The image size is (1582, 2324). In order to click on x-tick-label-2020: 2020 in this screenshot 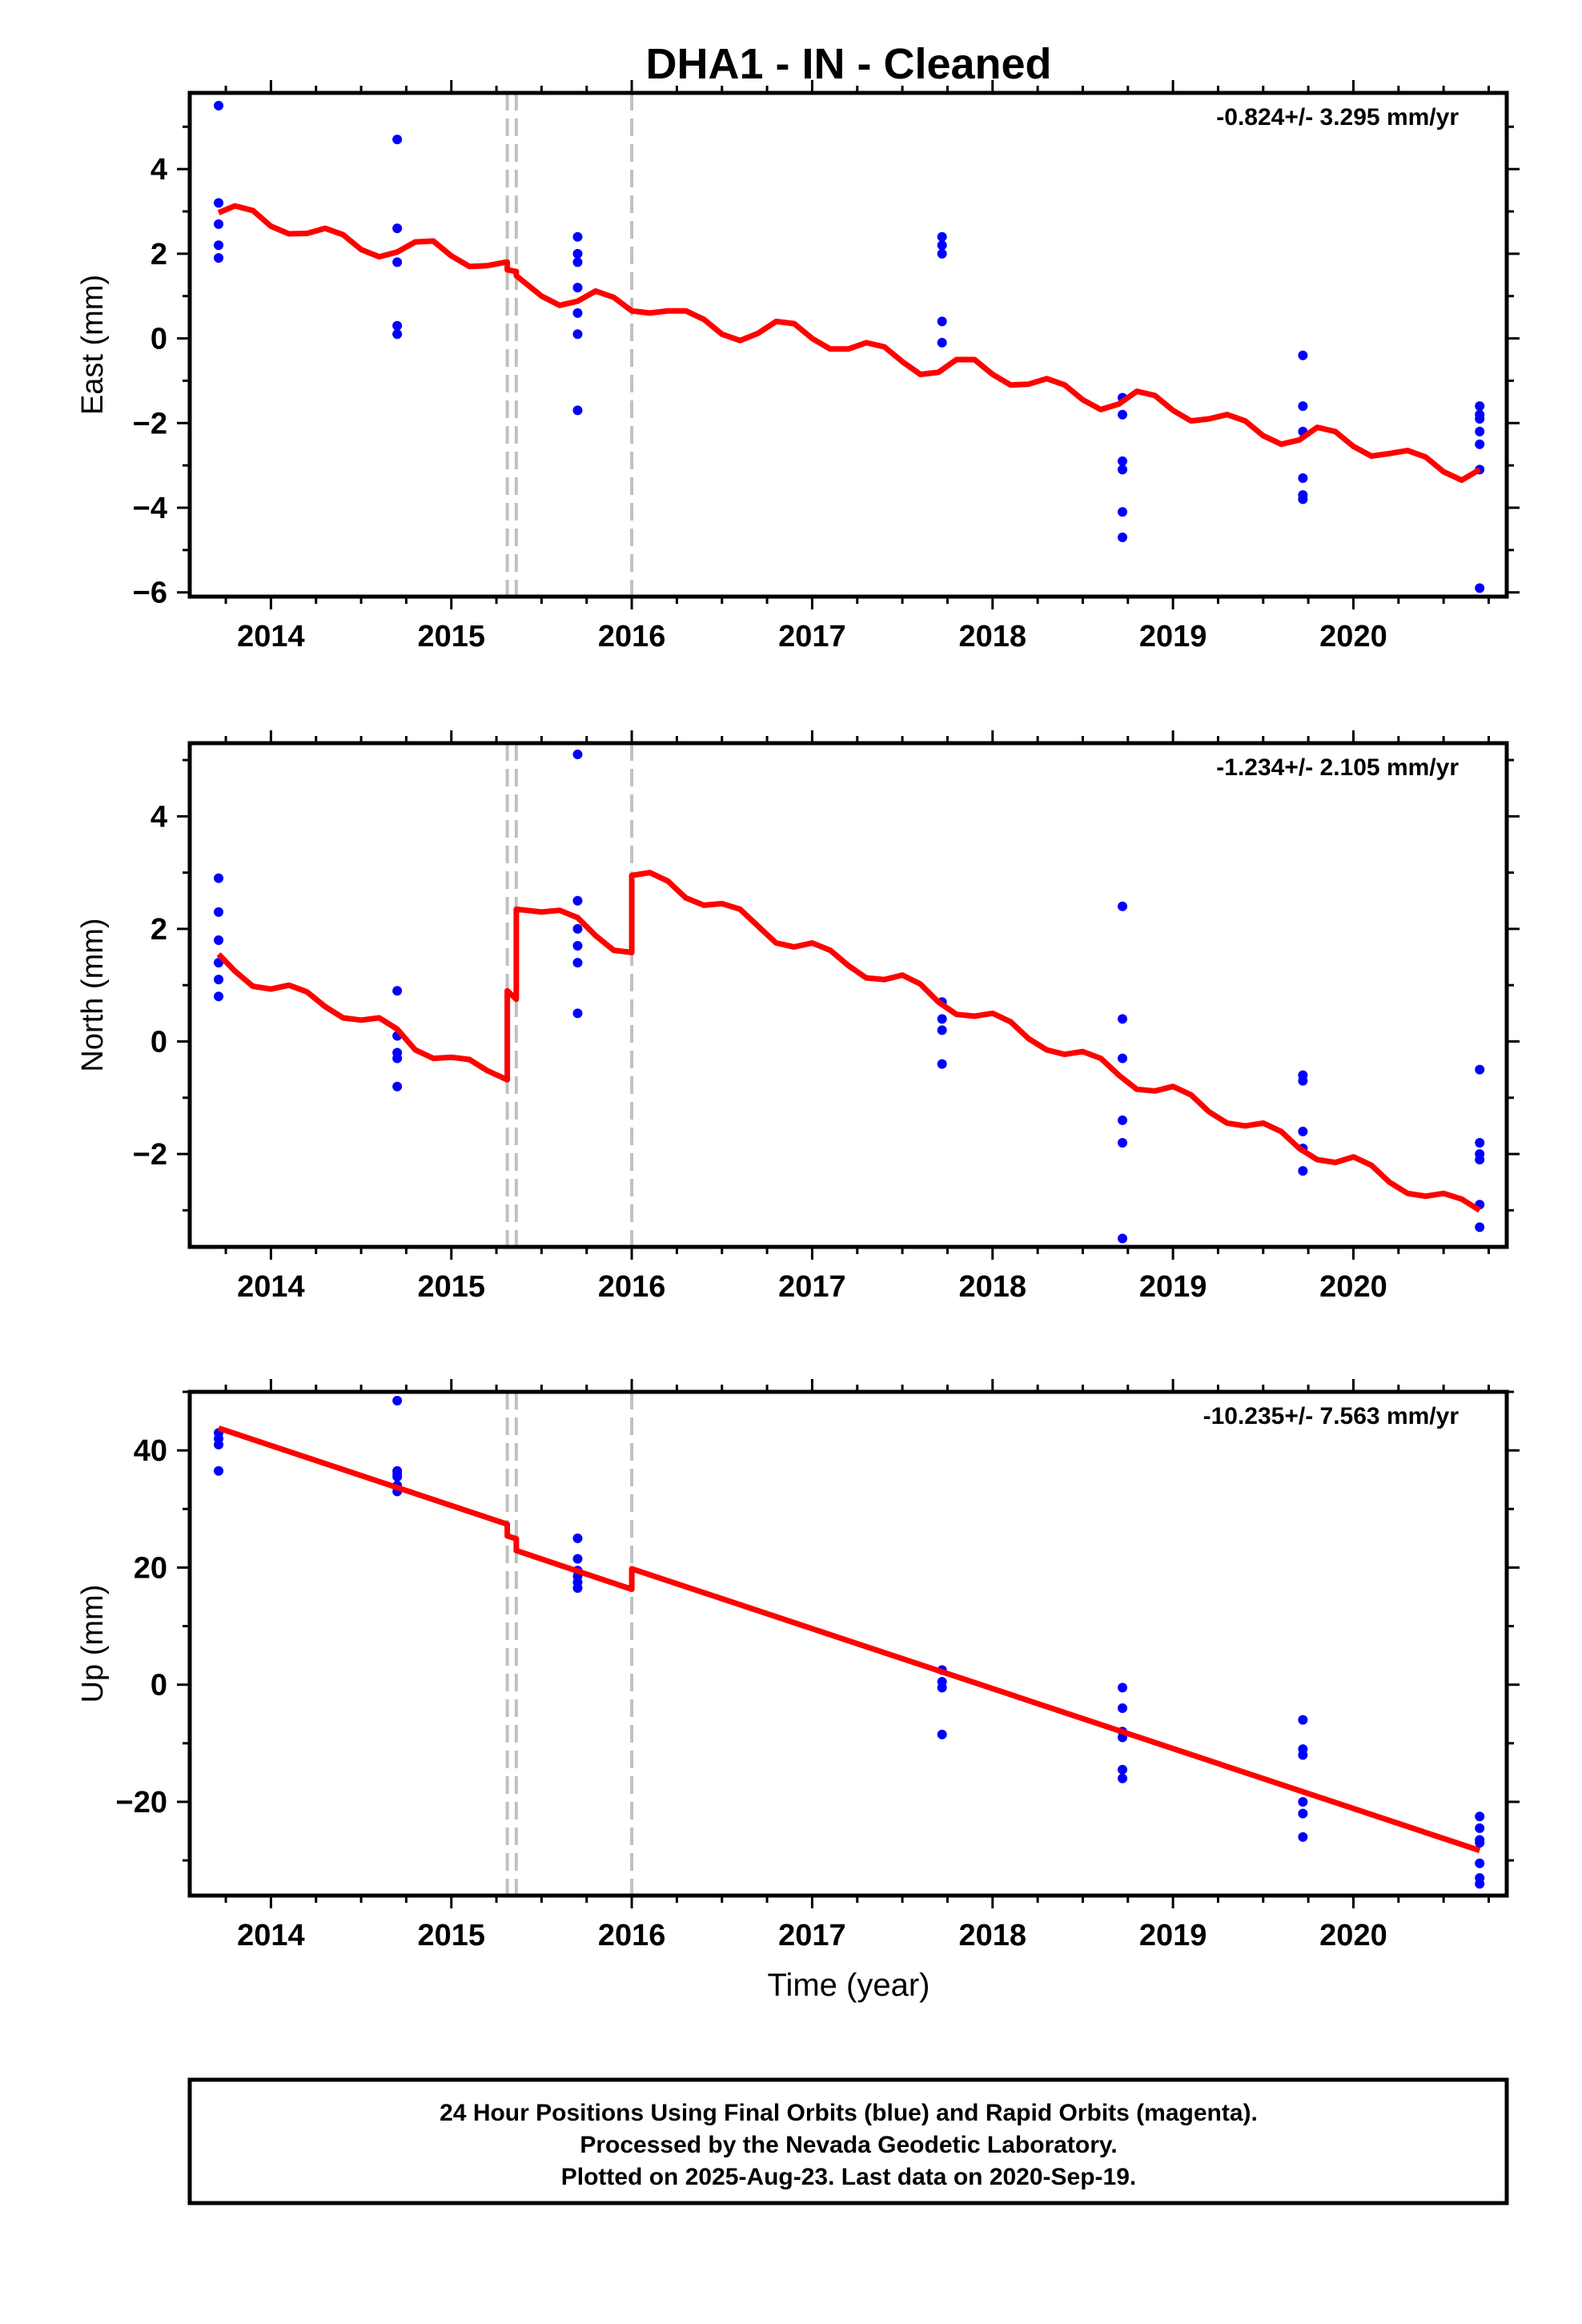, I will do `click(1353, 1287)`.